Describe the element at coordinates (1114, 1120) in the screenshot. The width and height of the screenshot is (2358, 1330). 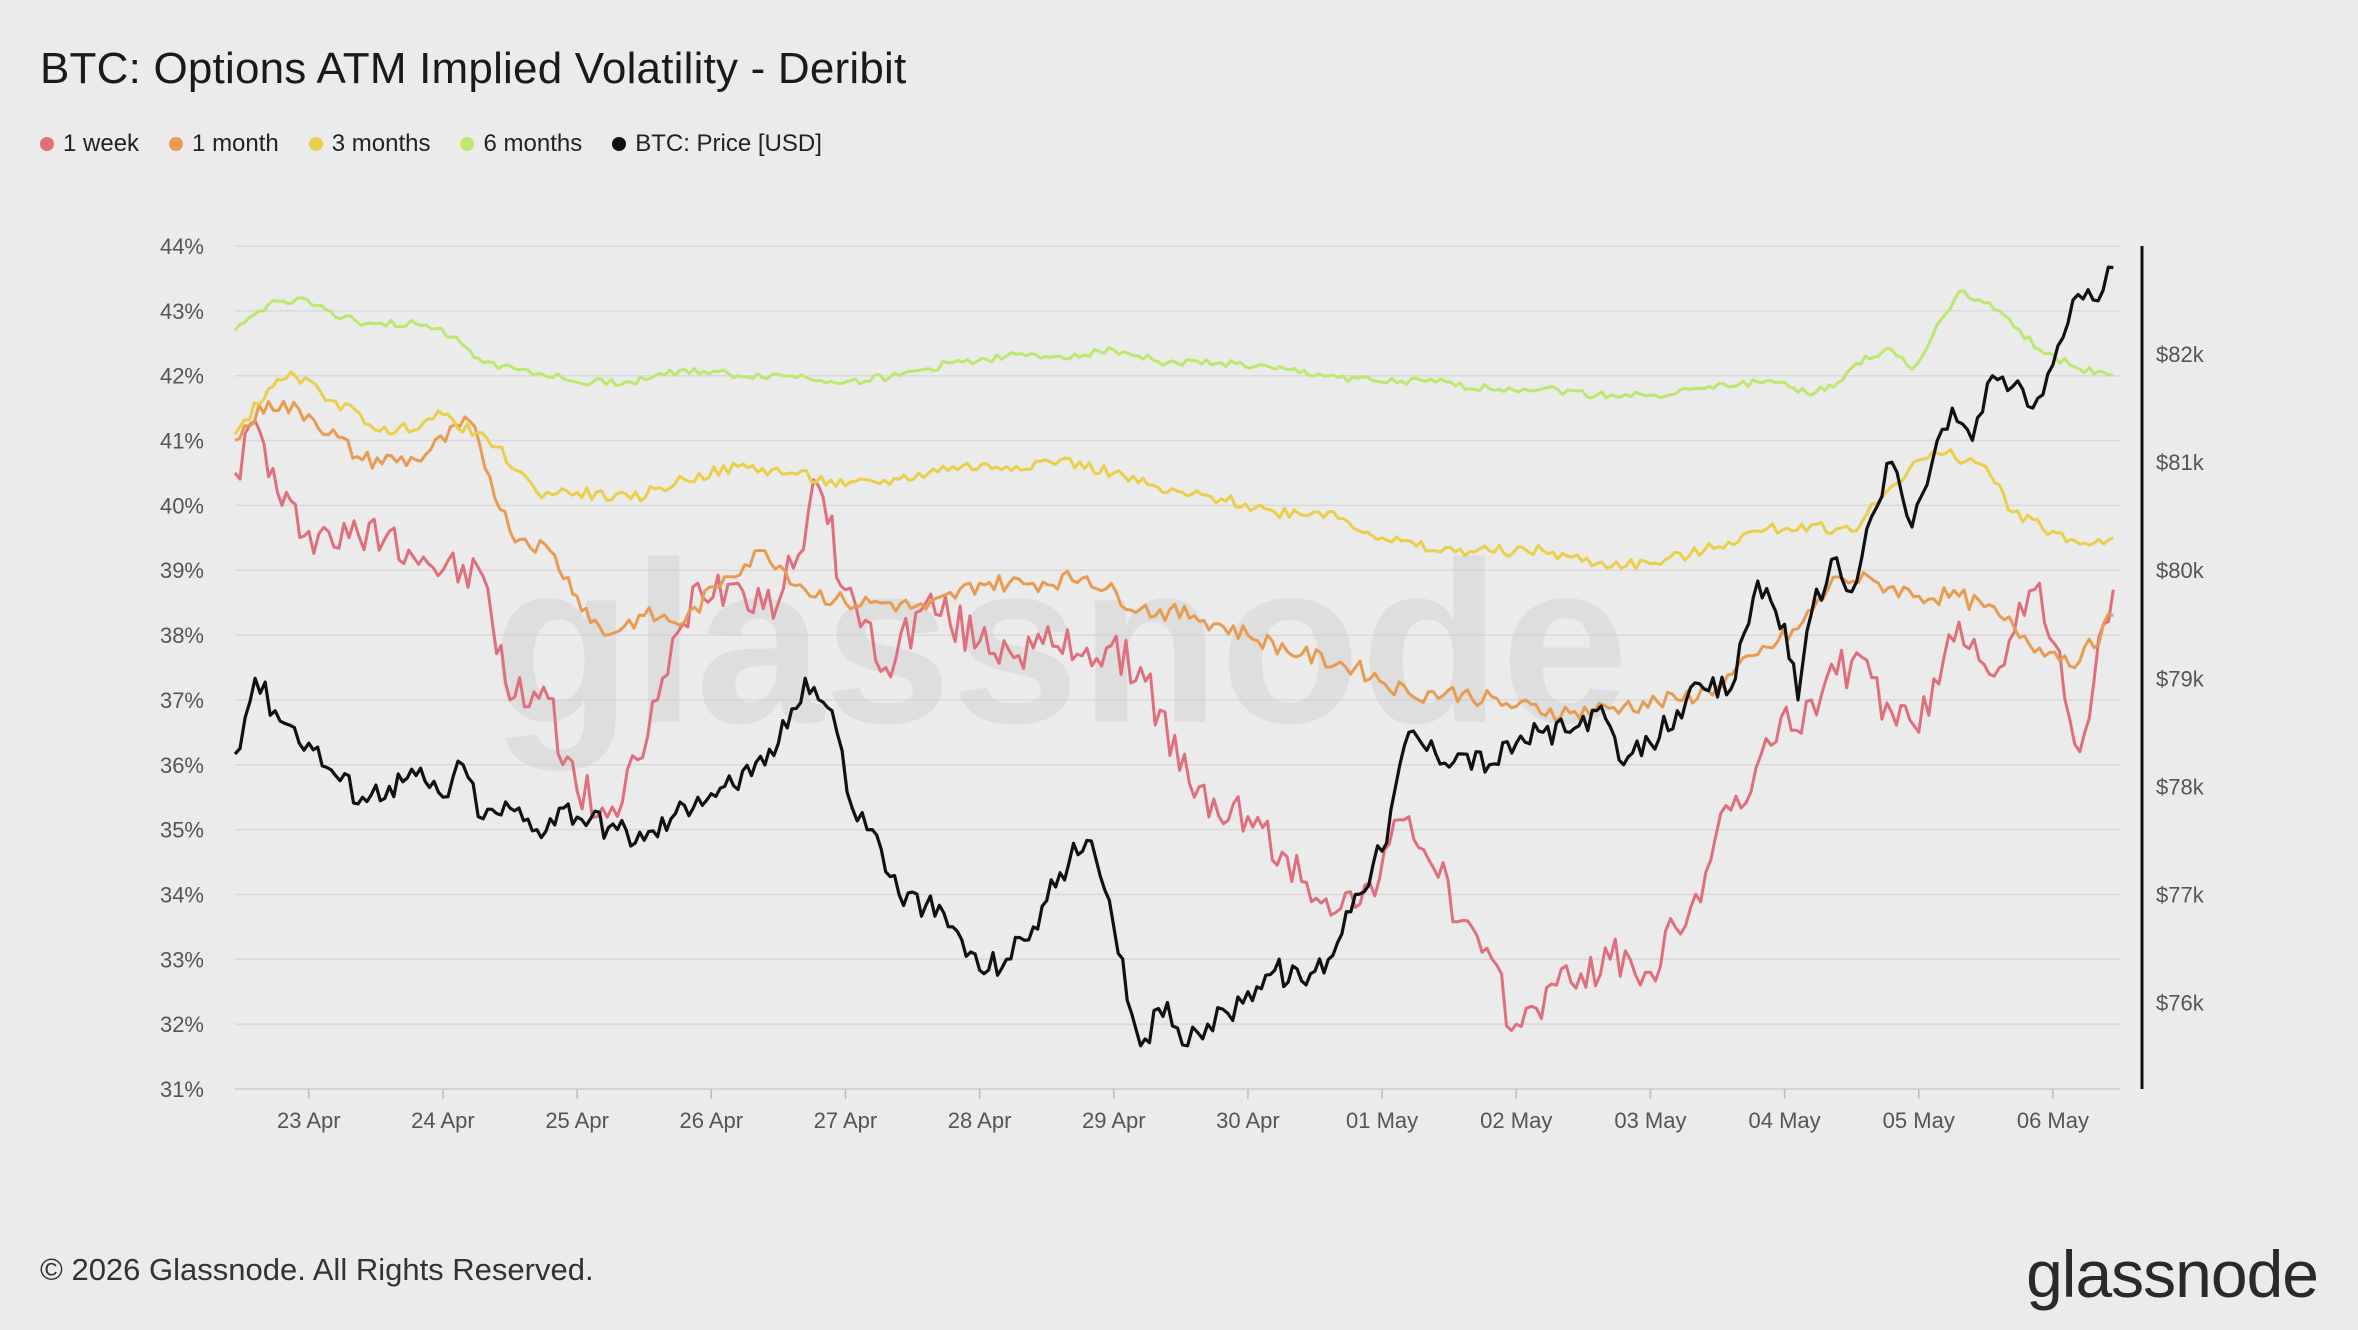
I see `x-tick-label: 29 Apr` at that location.